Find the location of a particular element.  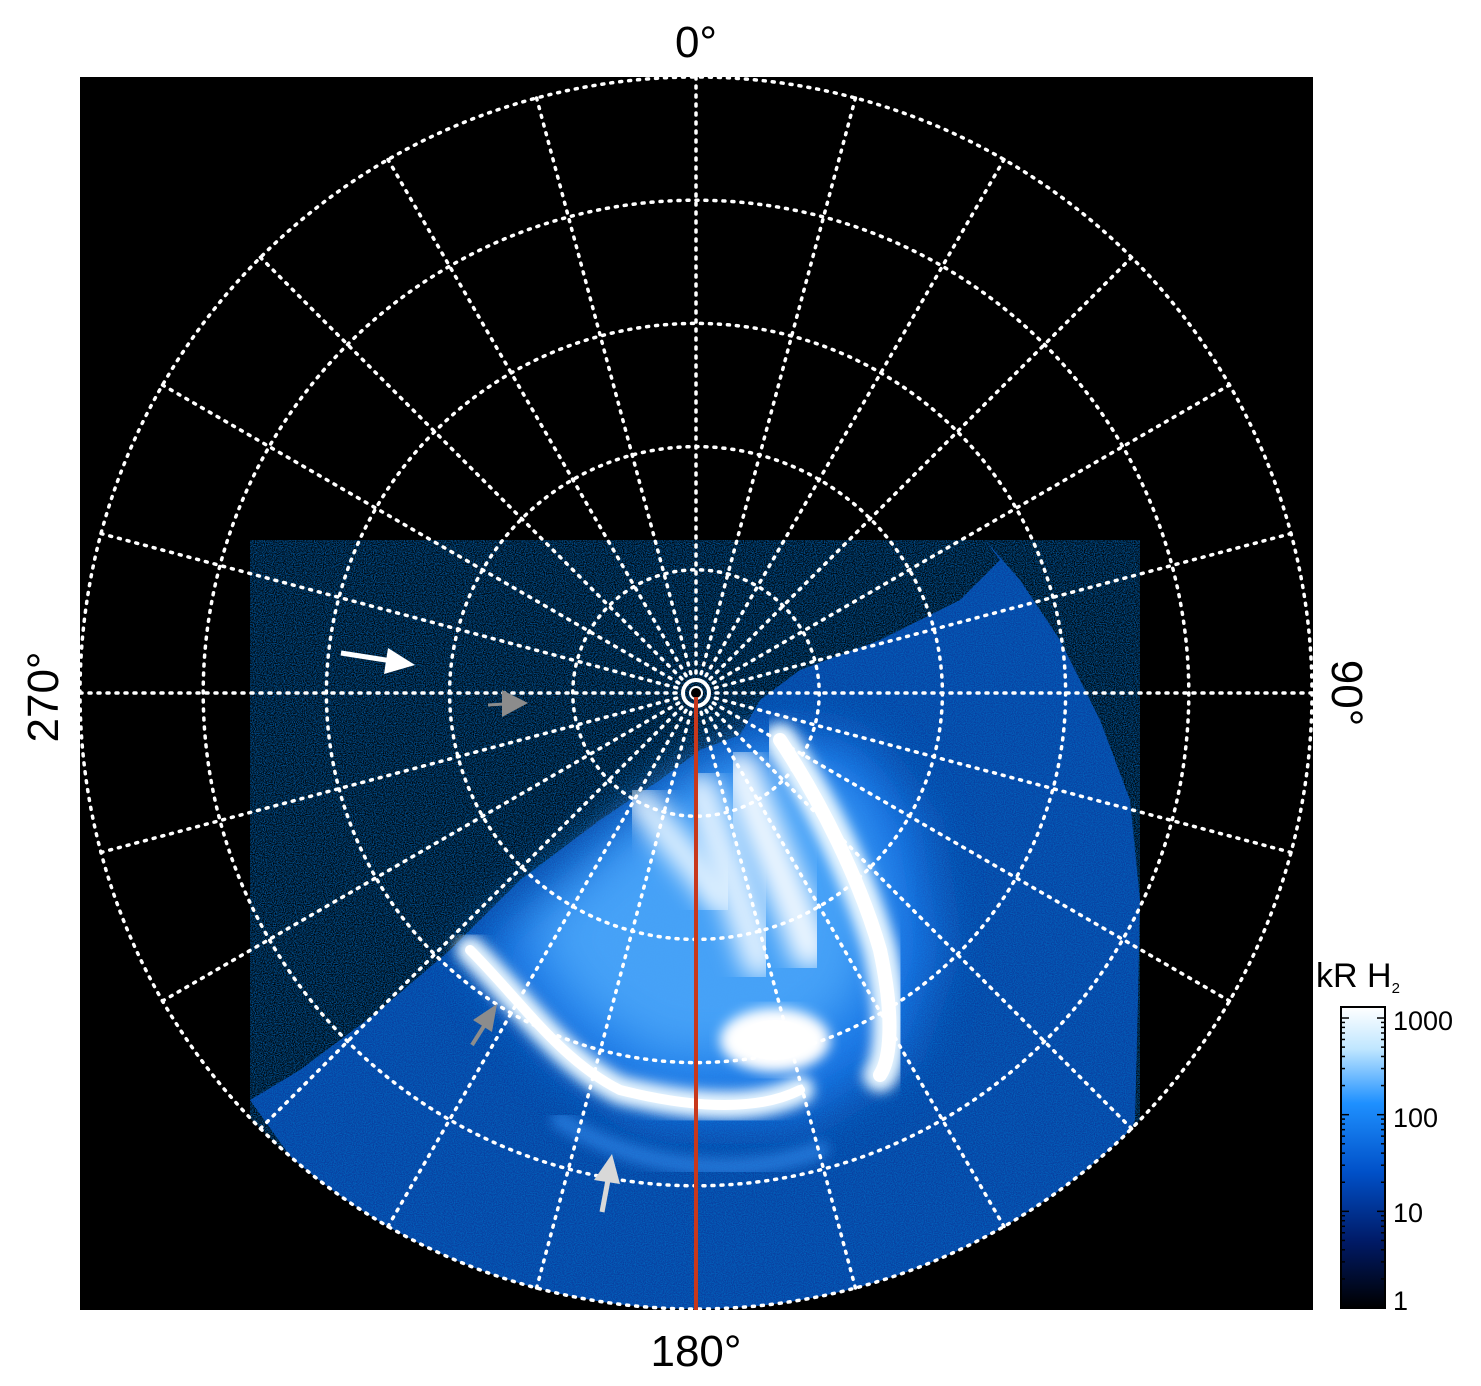

arrow-light-lower is located at coordinates (607, 1183).